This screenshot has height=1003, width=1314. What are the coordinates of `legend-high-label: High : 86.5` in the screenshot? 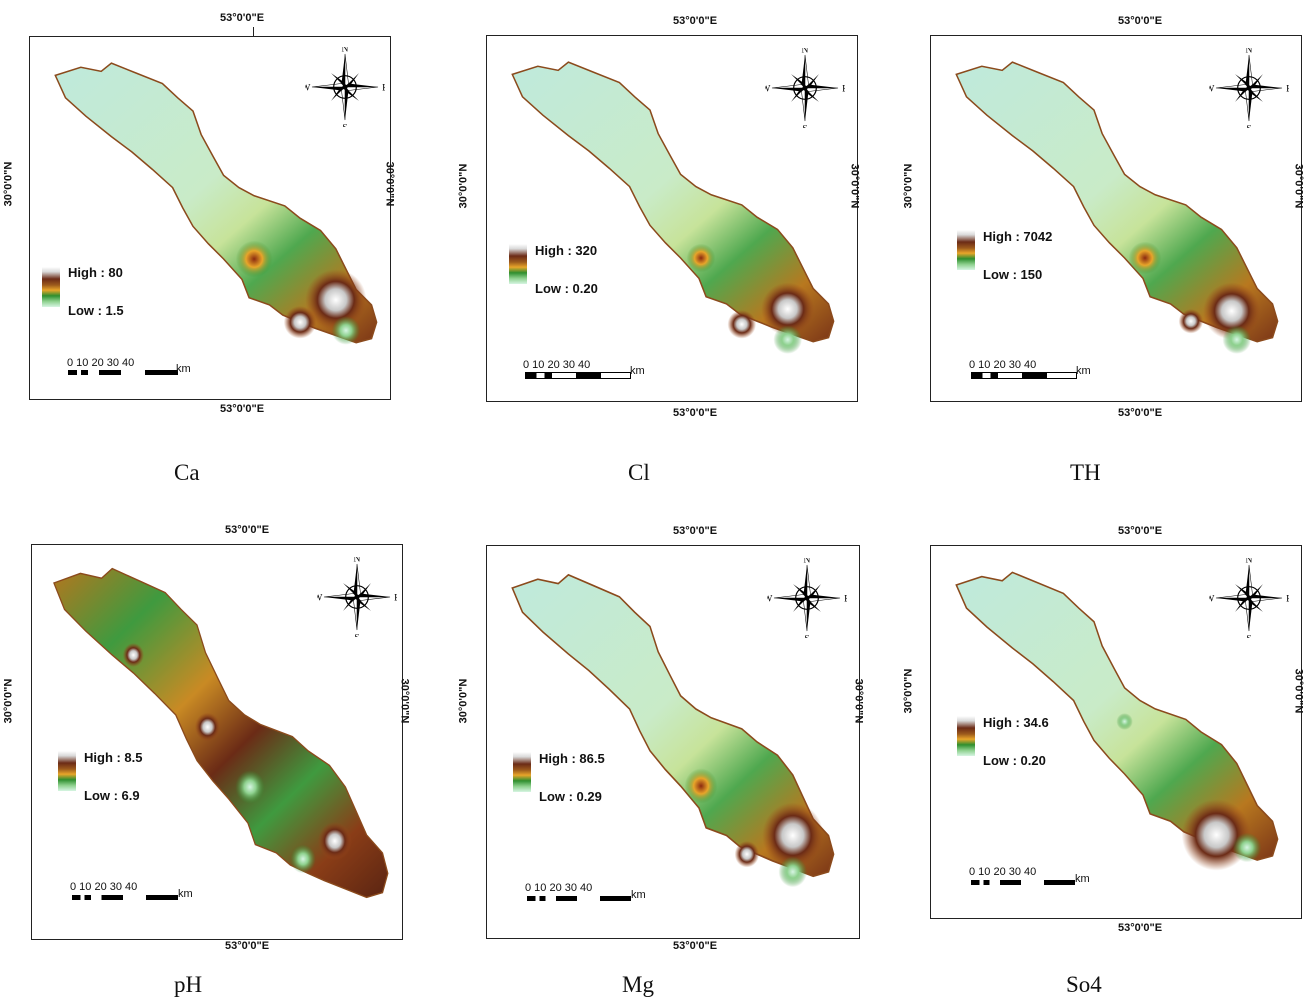 It's located at (572, 758).